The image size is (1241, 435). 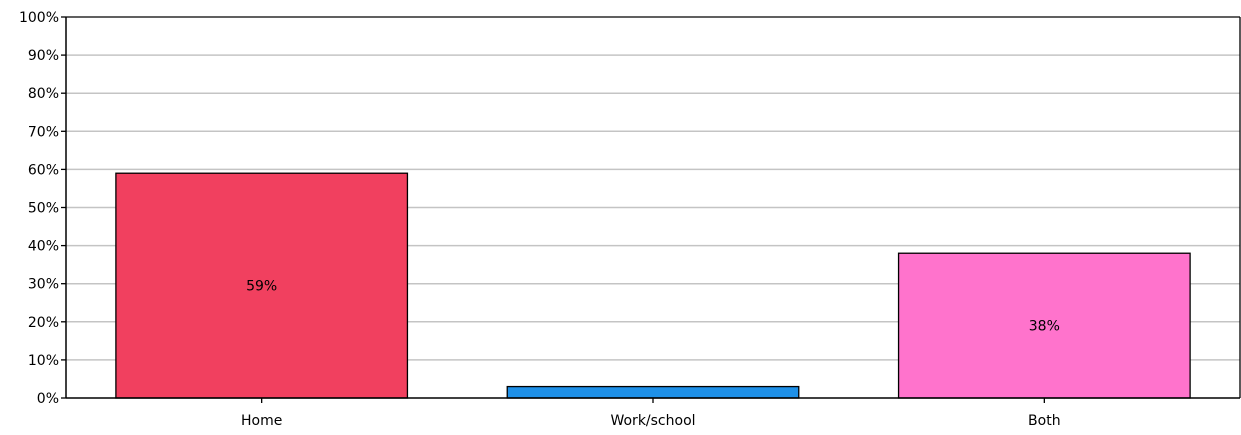 What do you see at coordinates (48, 399) in the screenshot?
I see `y-tick-label: 0%` at bounding box center [48, 399].